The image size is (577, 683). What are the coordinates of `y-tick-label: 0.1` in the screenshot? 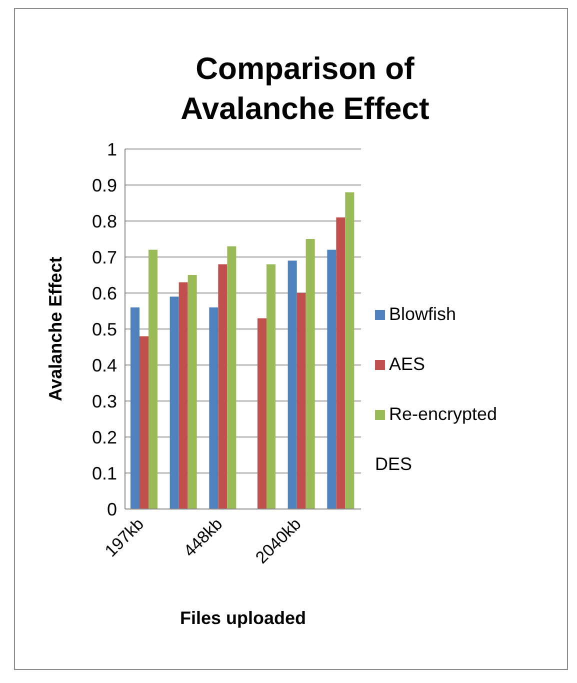 It's located at (104, 473).